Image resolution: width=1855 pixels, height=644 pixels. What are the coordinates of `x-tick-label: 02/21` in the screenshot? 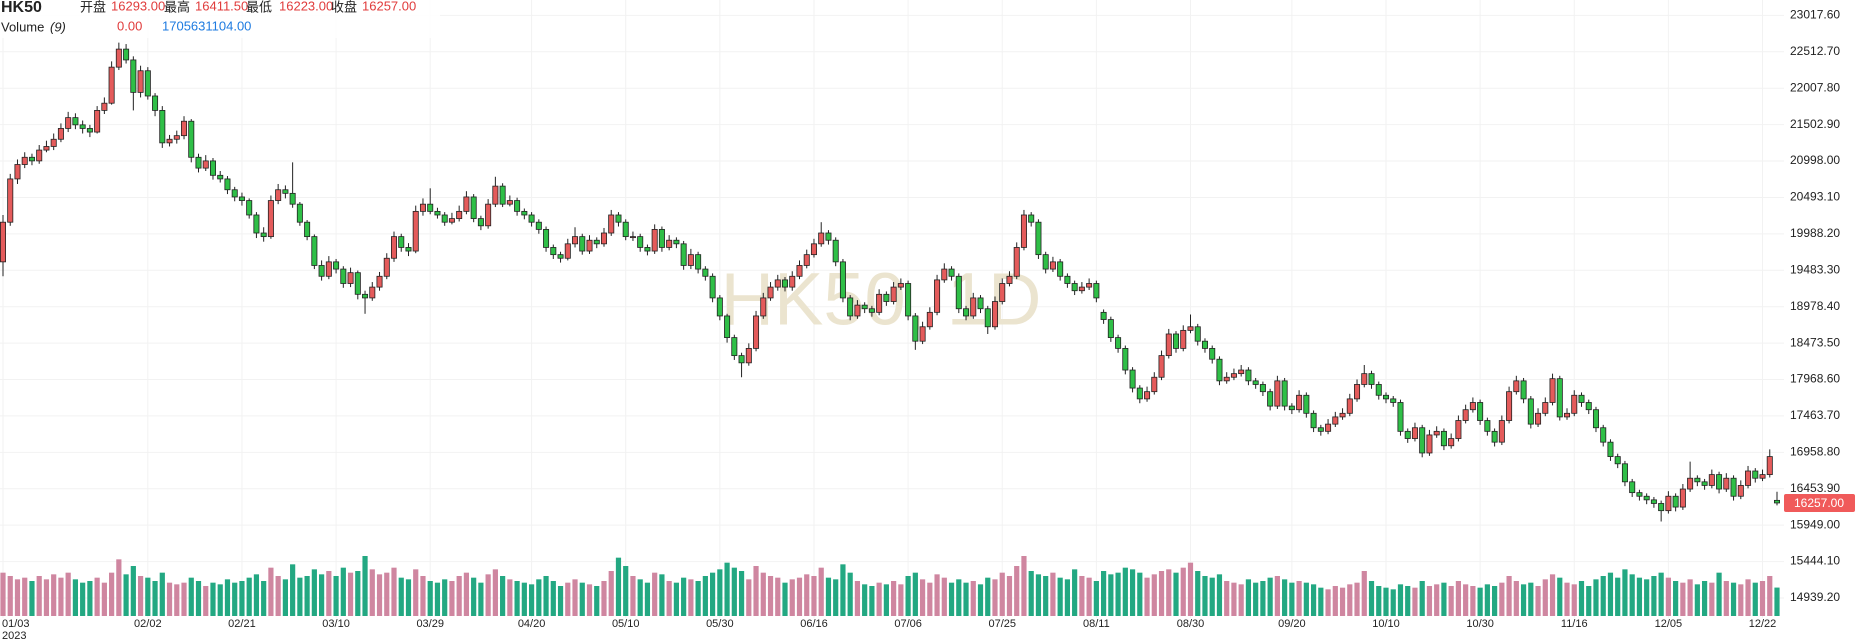 It's located at (242, 624).